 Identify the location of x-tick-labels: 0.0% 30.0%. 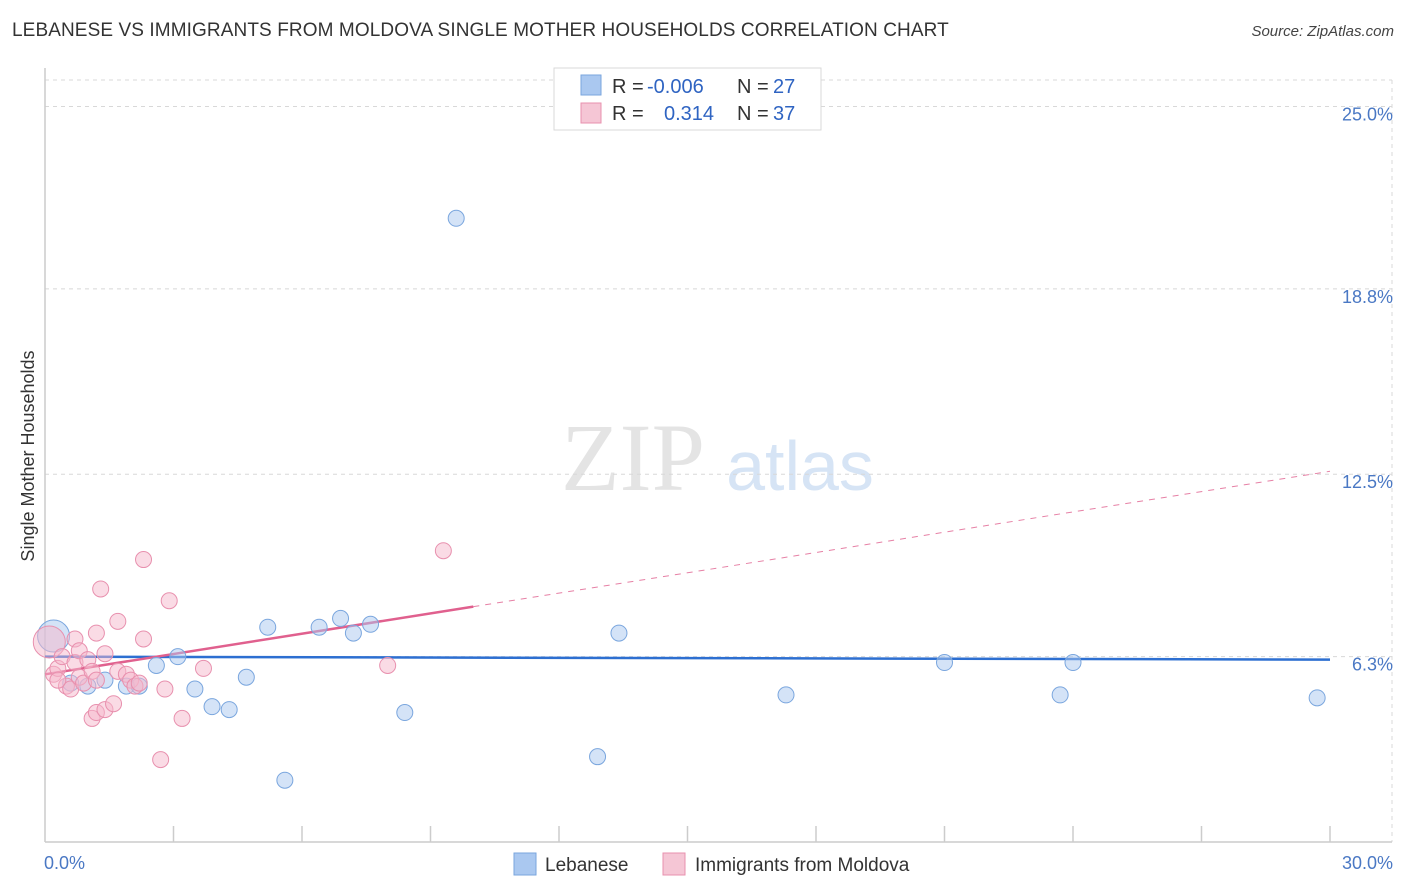
(718, 863).